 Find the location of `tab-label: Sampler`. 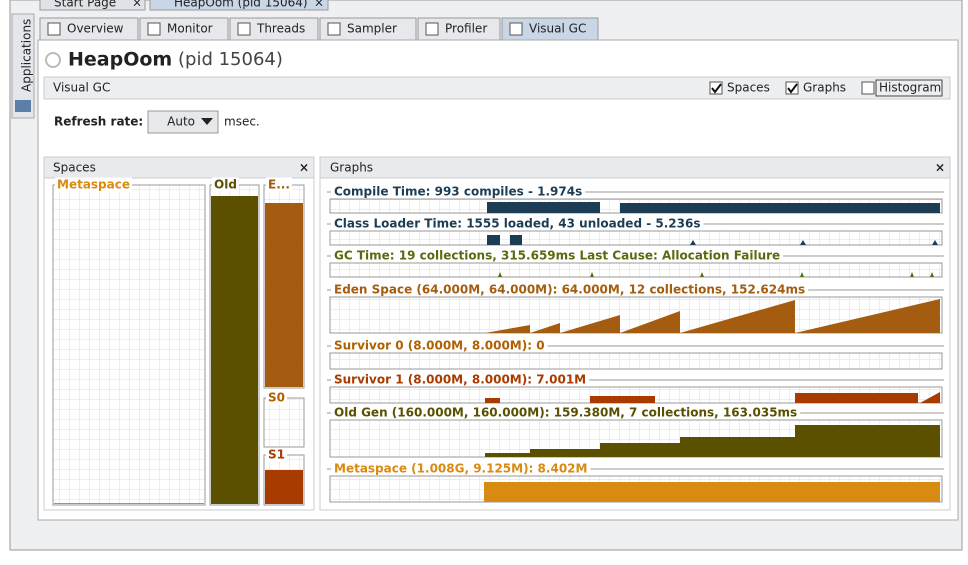

tab-label: Sampler is located at coordinates (372, 29).